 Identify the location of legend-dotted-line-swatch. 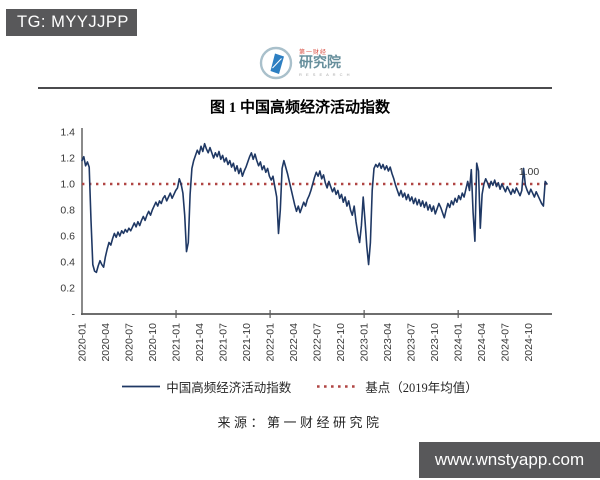
(338, 386).